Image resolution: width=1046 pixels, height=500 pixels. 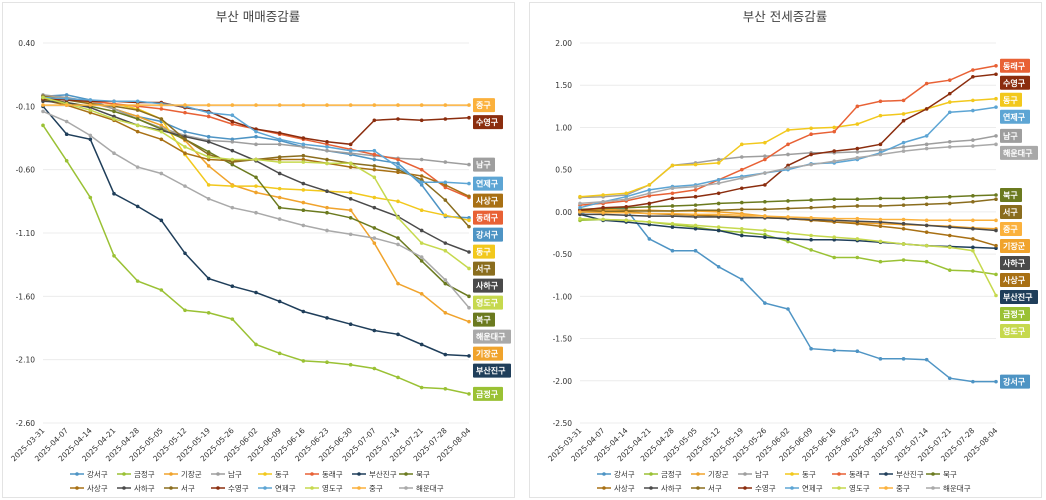 I want to click on end-label-text: 서구, so click(x=1010, y=212).